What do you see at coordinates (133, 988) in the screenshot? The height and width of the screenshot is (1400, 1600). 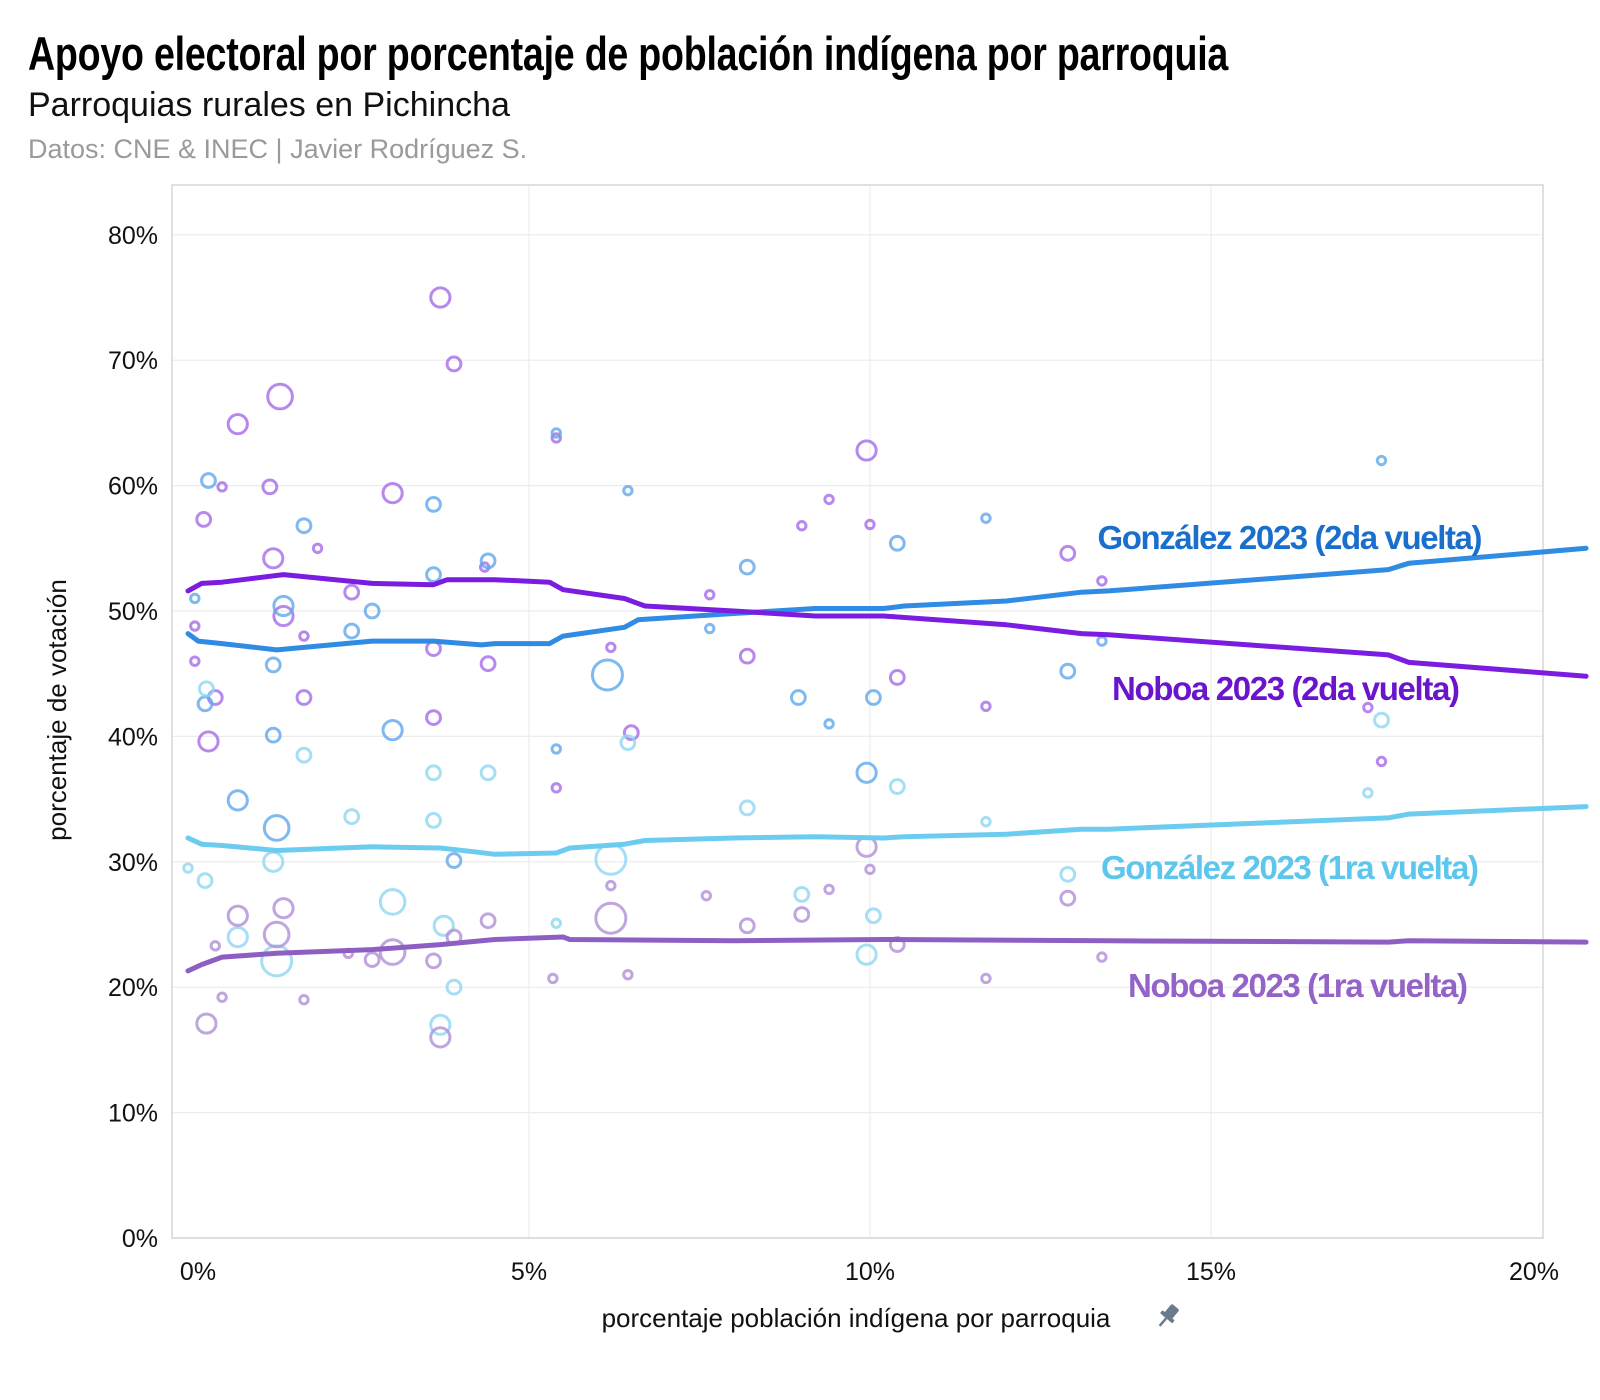 I see `y-tick-label: 20%` at bounding box center [133, 988].